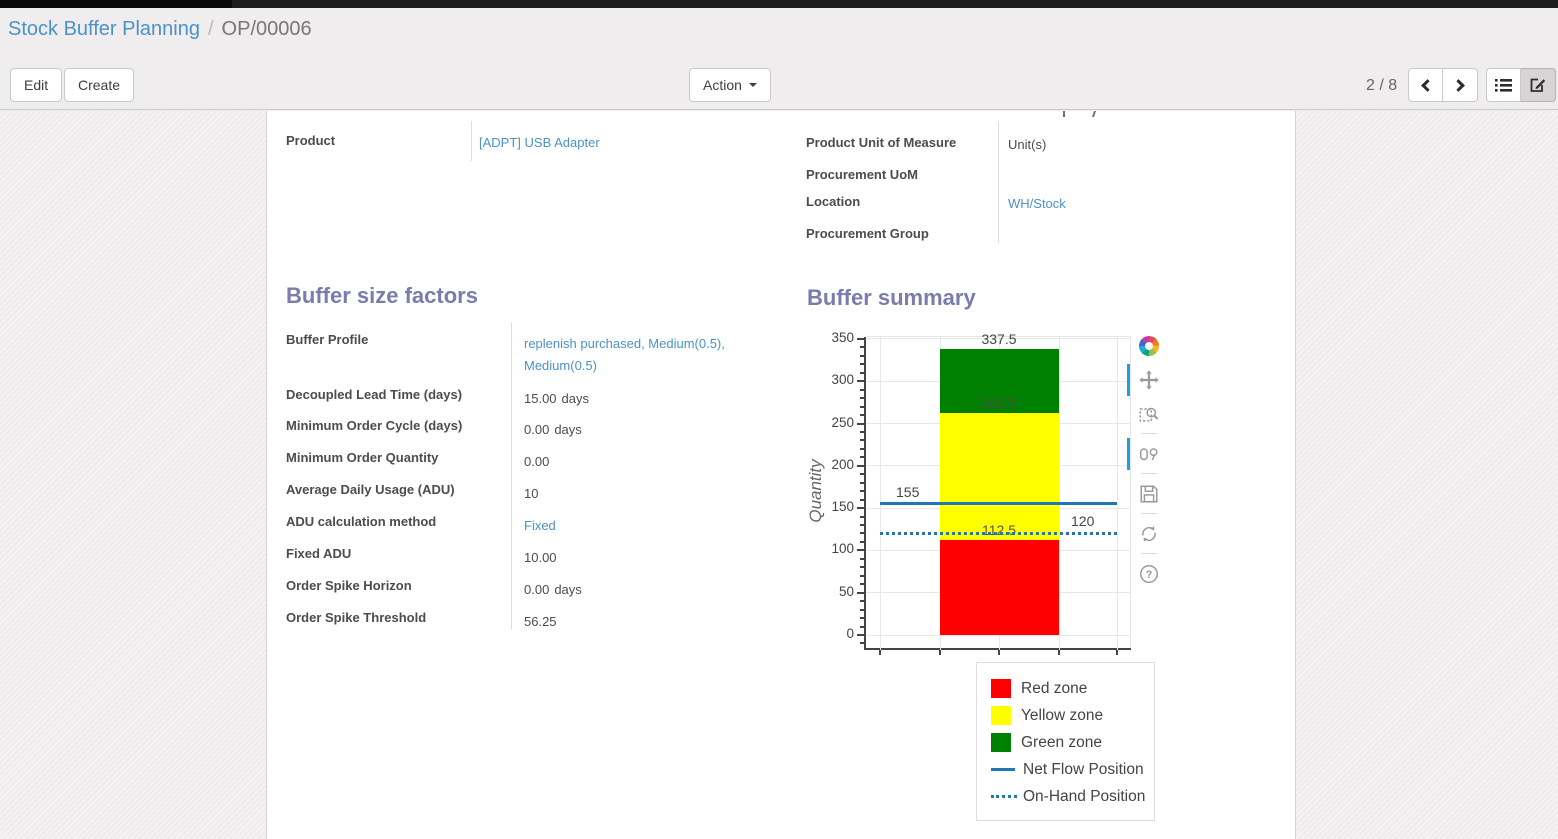 This screenshot has height=839, width=1558. Describe the element at coordinates (537, 589) in the screenshot. I see `field-value: 0.00` at that location.